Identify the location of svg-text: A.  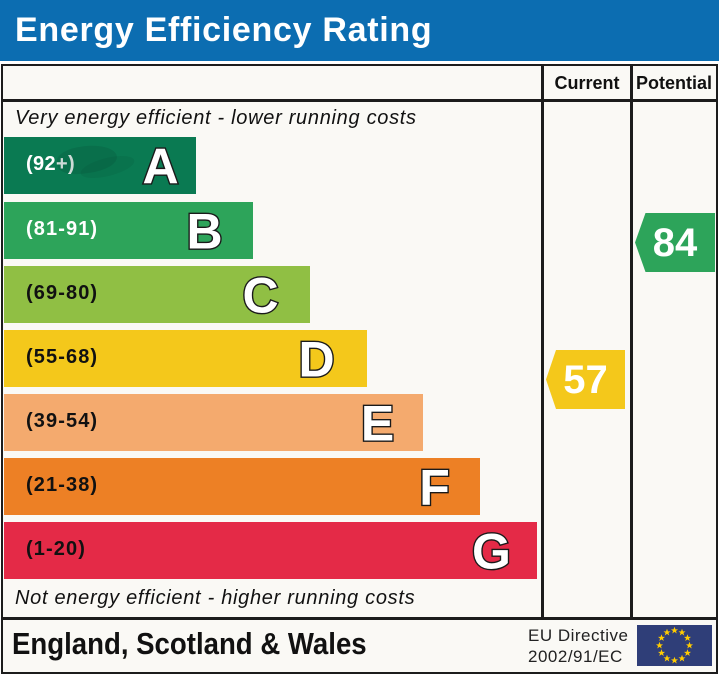
(160, 167).